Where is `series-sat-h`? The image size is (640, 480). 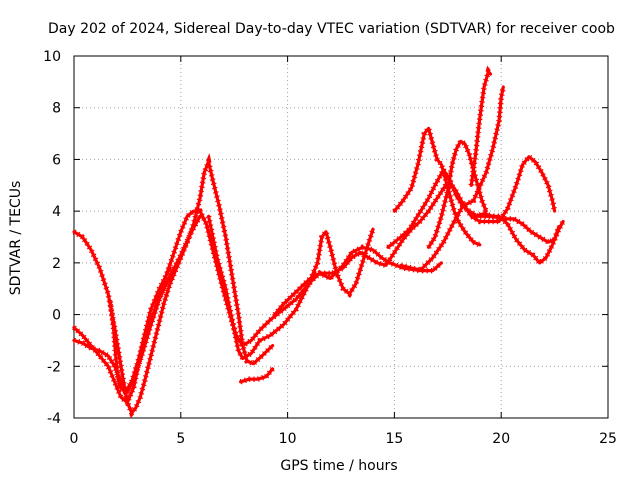
series-sat-h is located at coordinates (437, 186).